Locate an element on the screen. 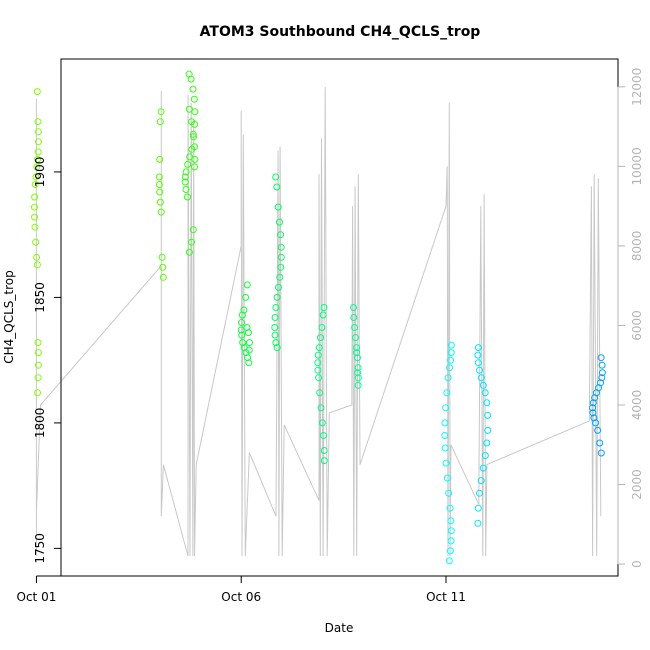 This screenshot has height=650, width=650. x-tick-label: Oct 06 is located at coordinates (241, 597).